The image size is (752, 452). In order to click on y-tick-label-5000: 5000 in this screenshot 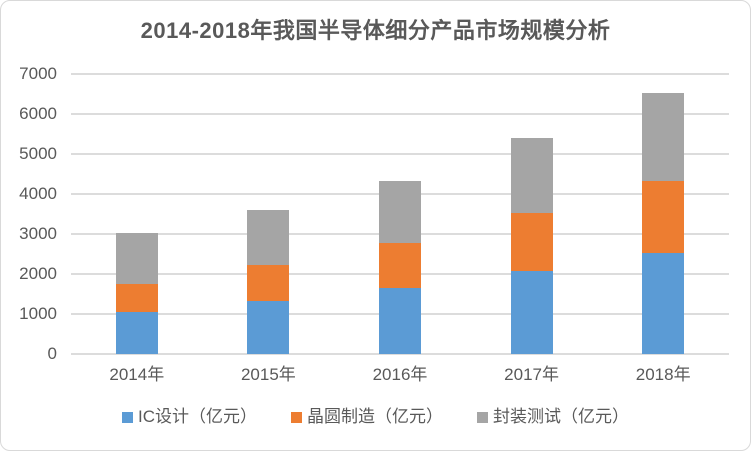, I will do `click(38, 153)`.